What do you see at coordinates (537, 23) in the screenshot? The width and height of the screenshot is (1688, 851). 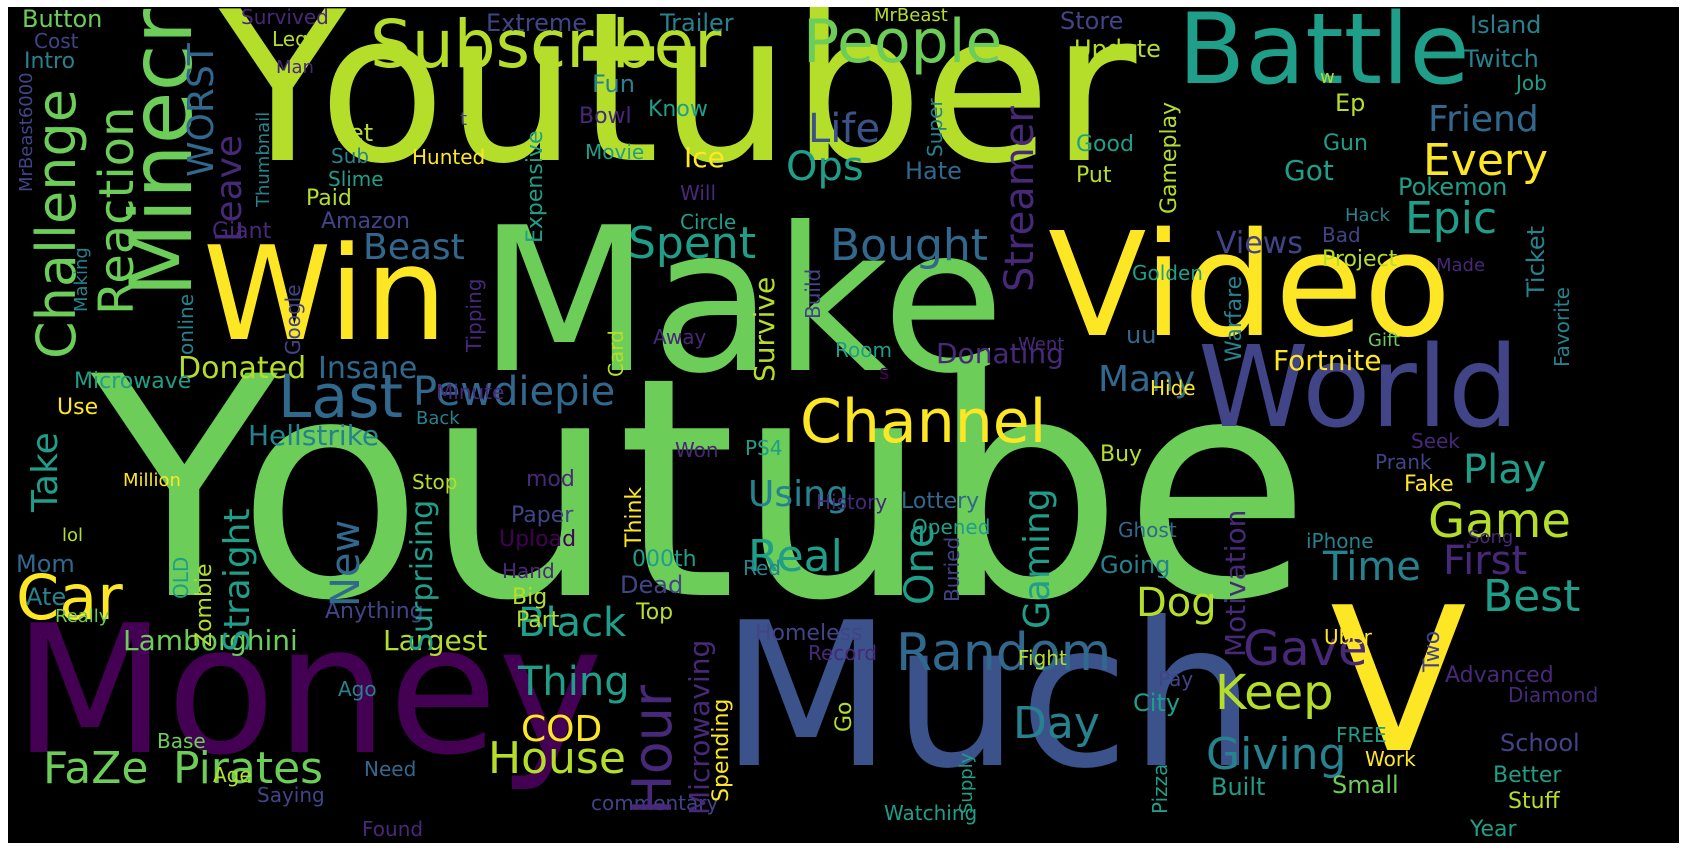 I see `word: Extreme` at bounding box center [537, 23].